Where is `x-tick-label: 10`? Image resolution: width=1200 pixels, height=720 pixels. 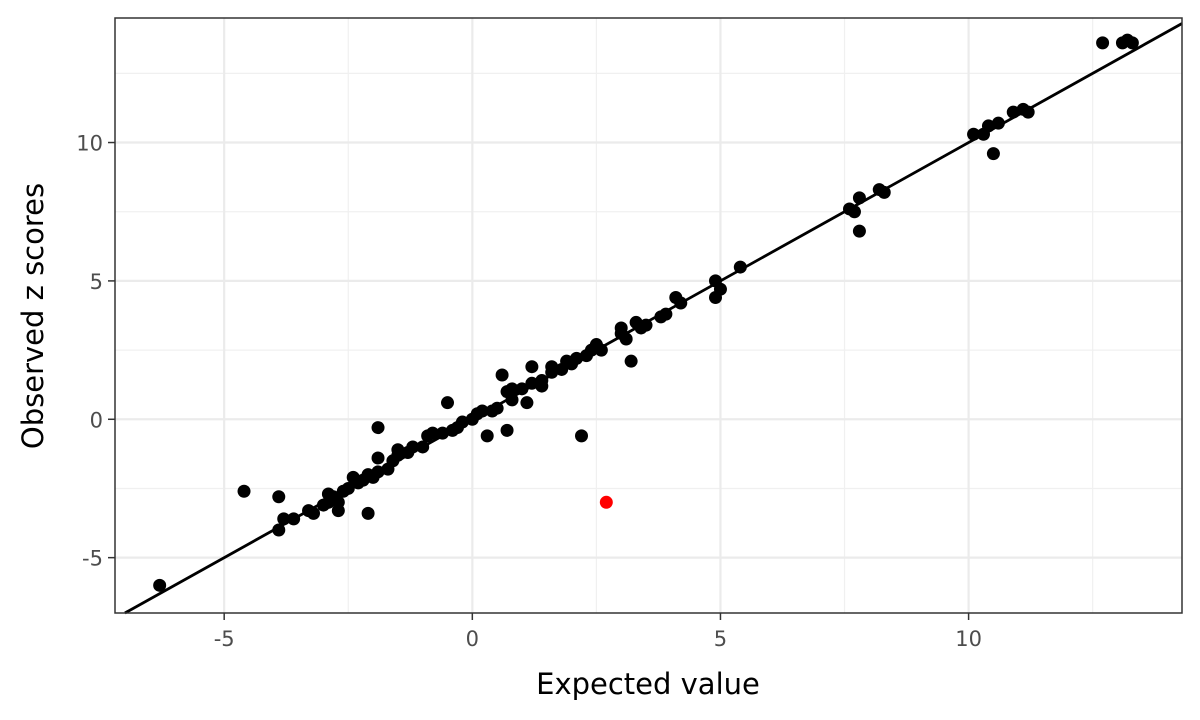
x-tick-label: 10 is located at coordinates (968, 639).